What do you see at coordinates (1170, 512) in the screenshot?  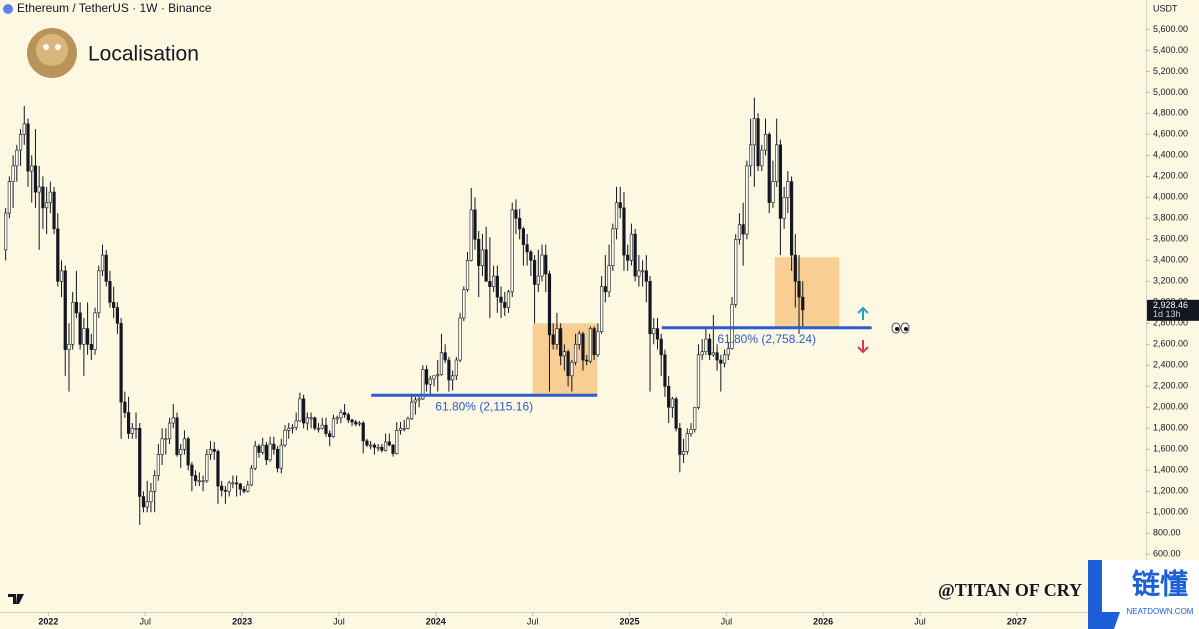 I see `y-tick-label: 1,000.00` at bounding box center [1170, 512].